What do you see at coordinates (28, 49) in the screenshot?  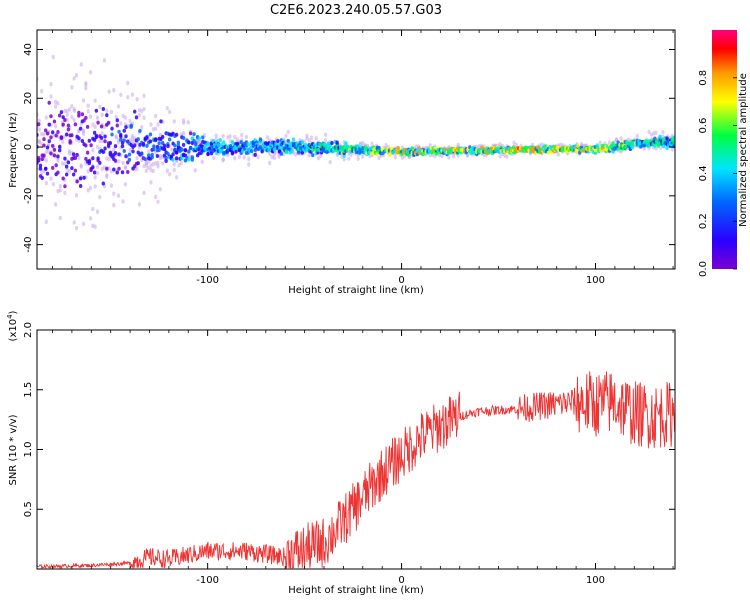 I see `y-tick-label: 40` at bounding box center [28, 49].